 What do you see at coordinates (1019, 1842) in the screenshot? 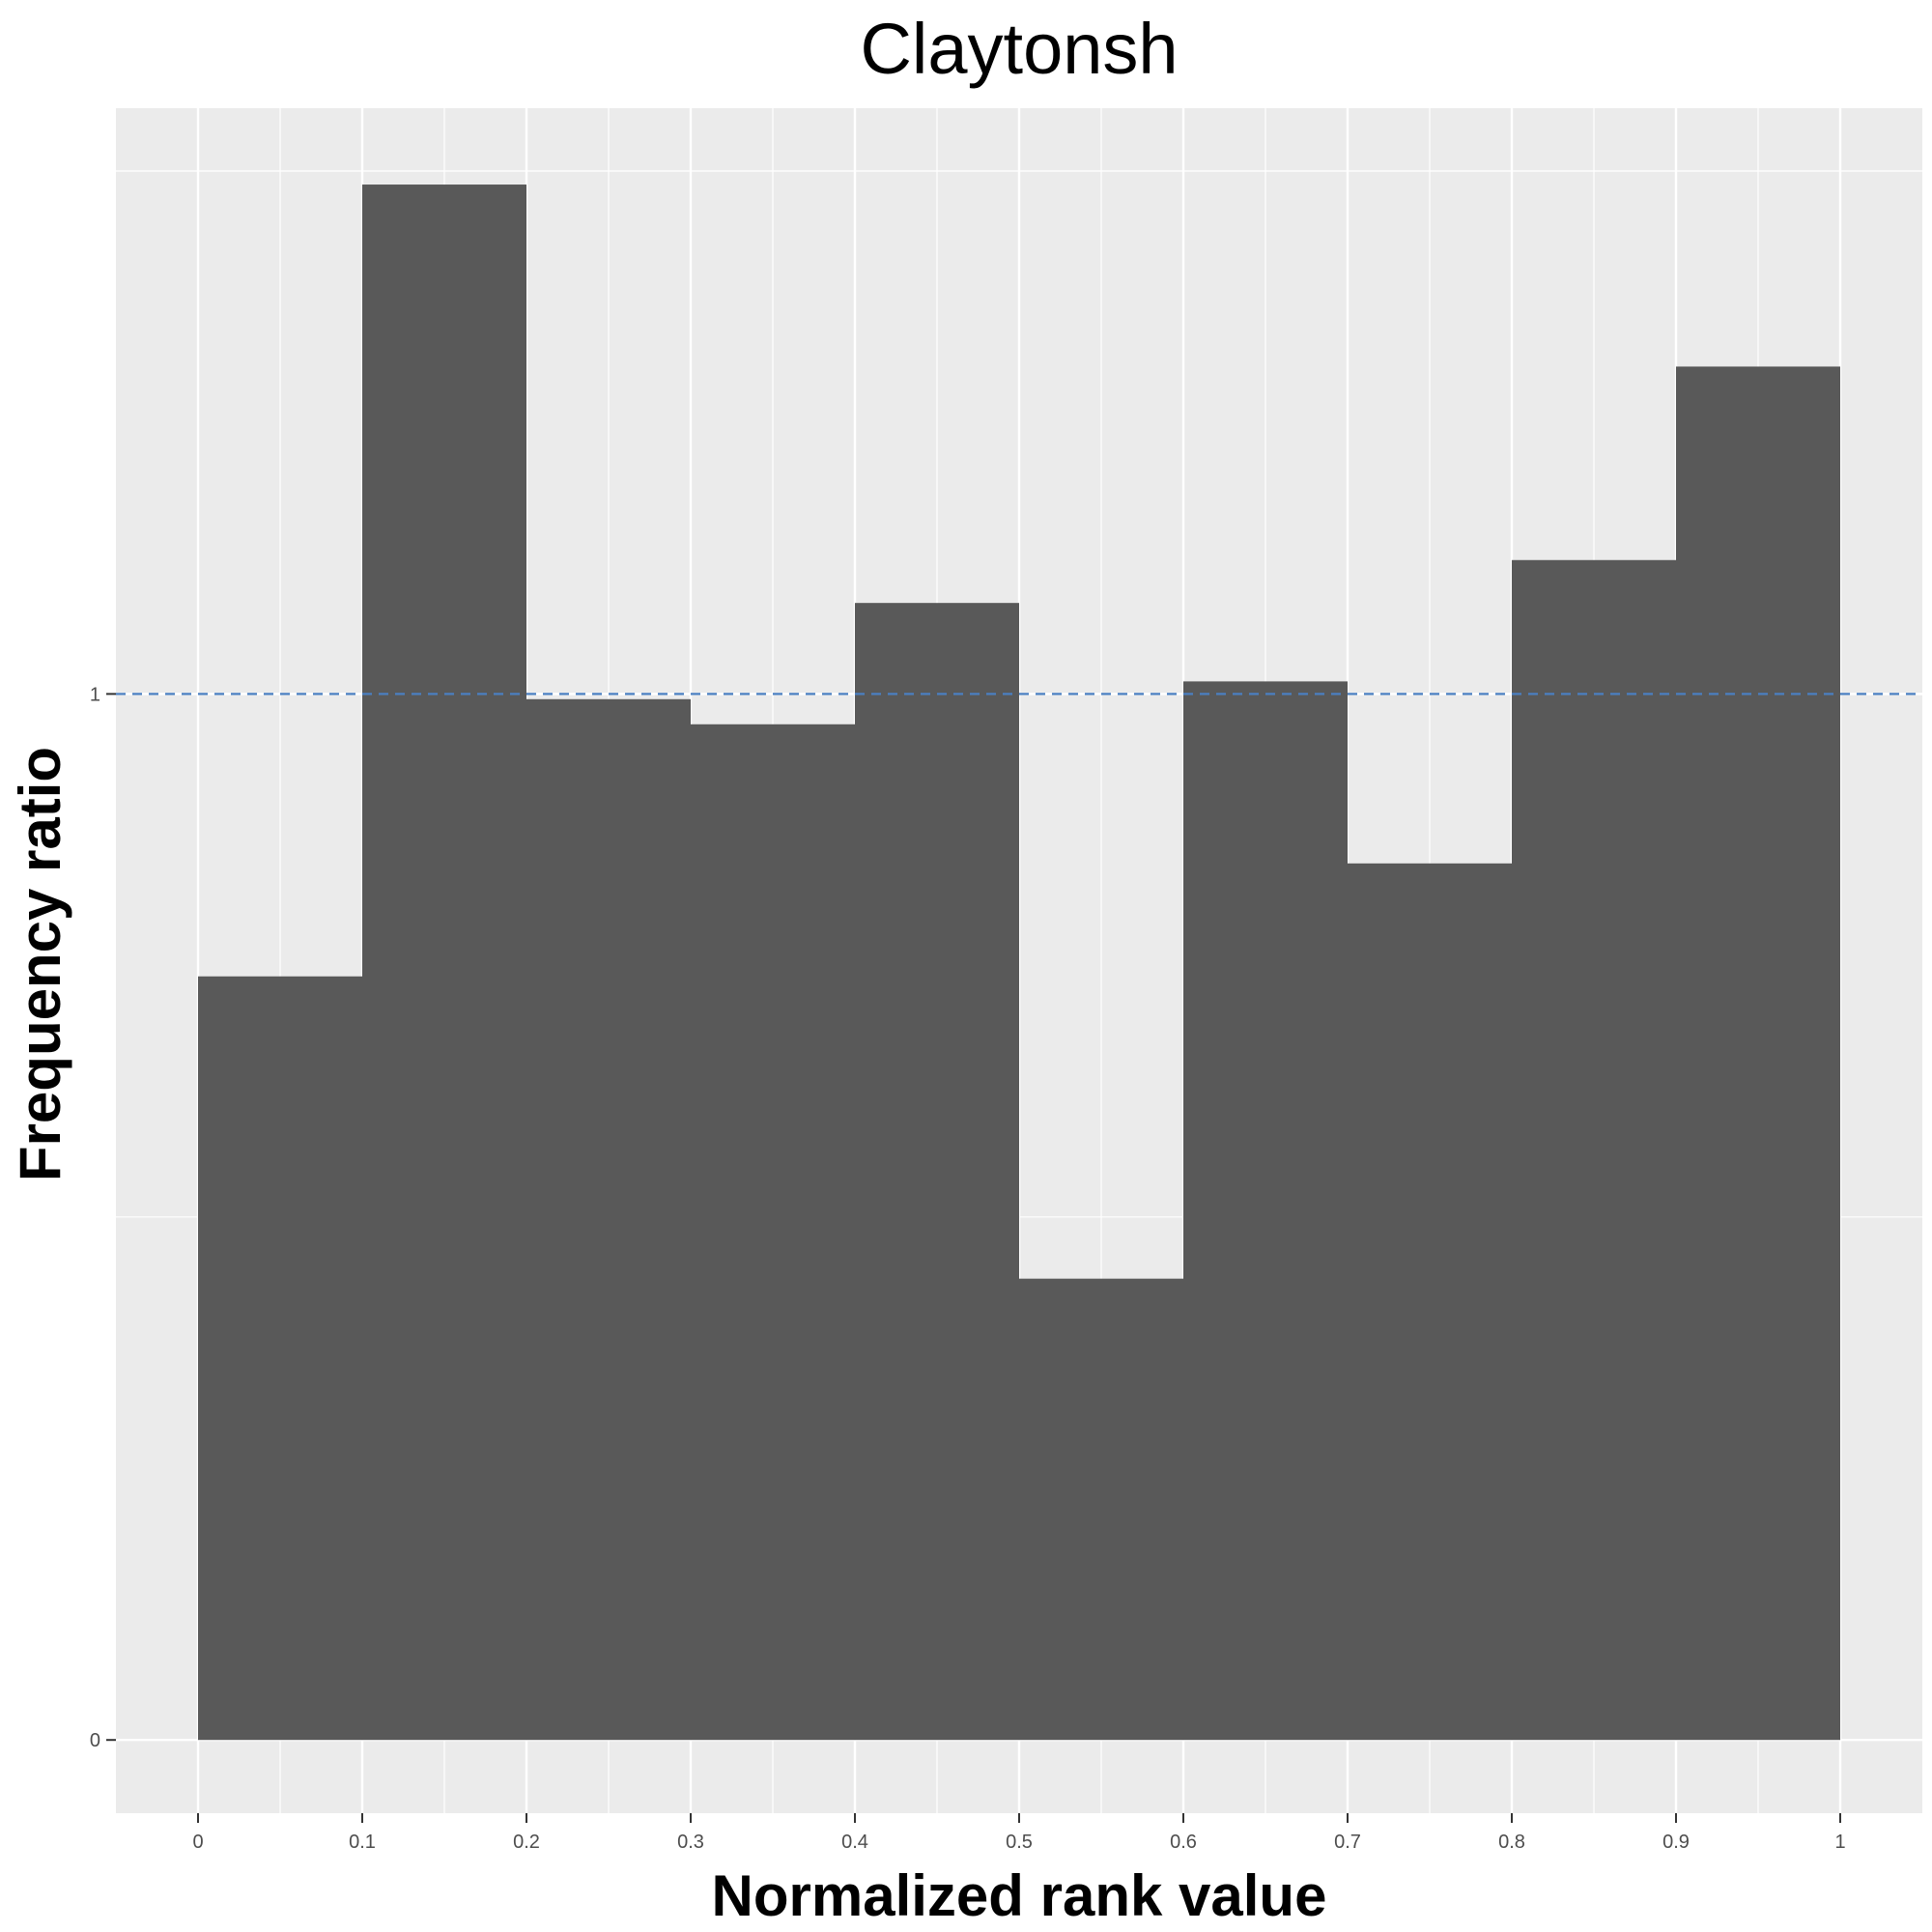
I see `x-tick-label: 0.5` at bounding box center [1019, 1842].